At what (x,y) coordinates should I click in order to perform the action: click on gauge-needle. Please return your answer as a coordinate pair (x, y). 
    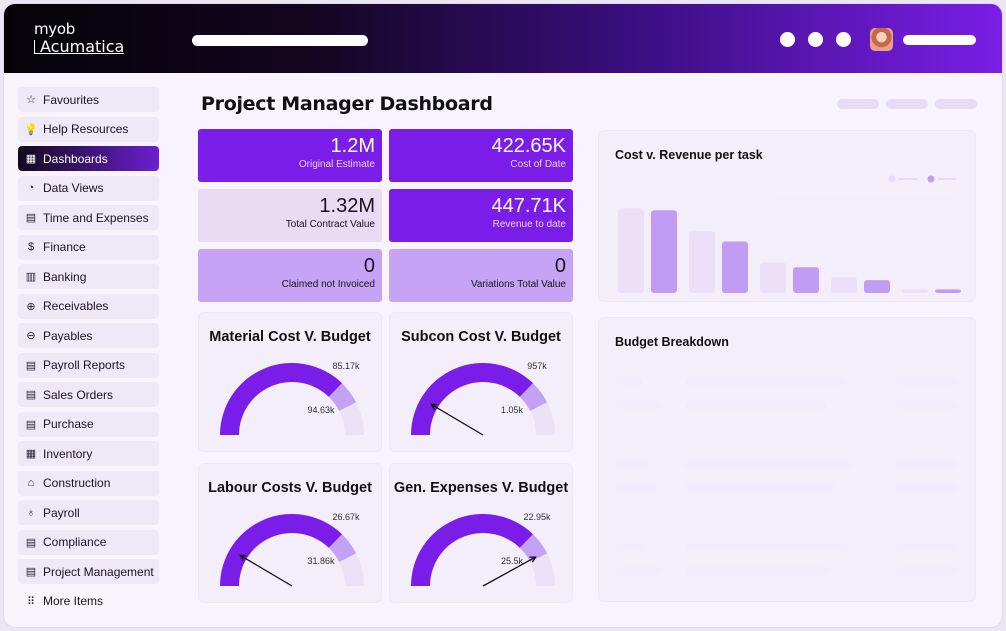
    Looking at the image, I should click on (457, 419).